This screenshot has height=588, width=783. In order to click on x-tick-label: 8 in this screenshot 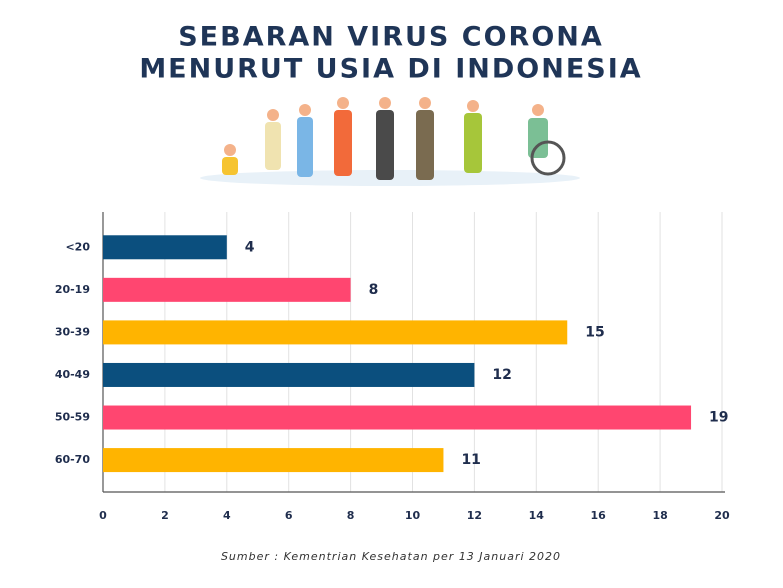, I will do `click(351, 515)`.